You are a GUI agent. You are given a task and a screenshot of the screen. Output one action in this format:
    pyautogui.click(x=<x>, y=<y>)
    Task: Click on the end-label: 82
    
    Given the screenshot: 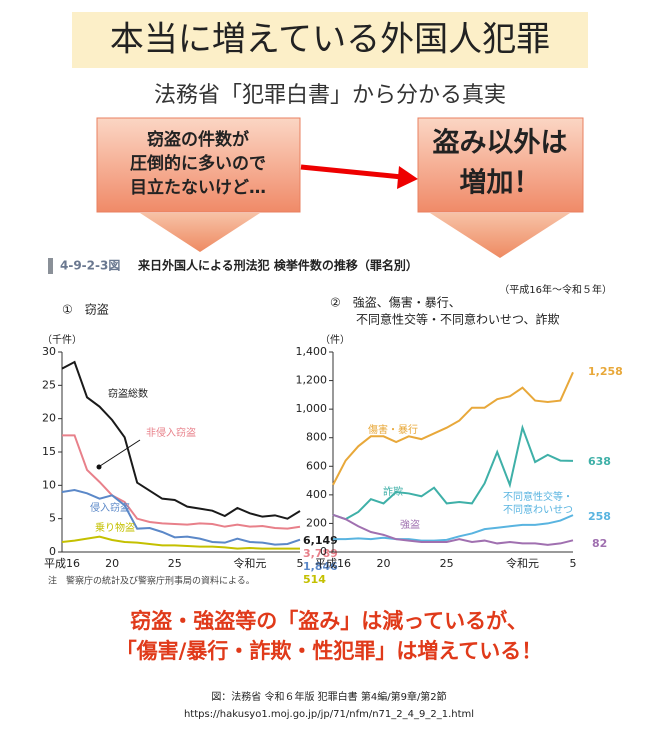 What is the action you would take?
    pyautogui.click(x=599, y=543)
    